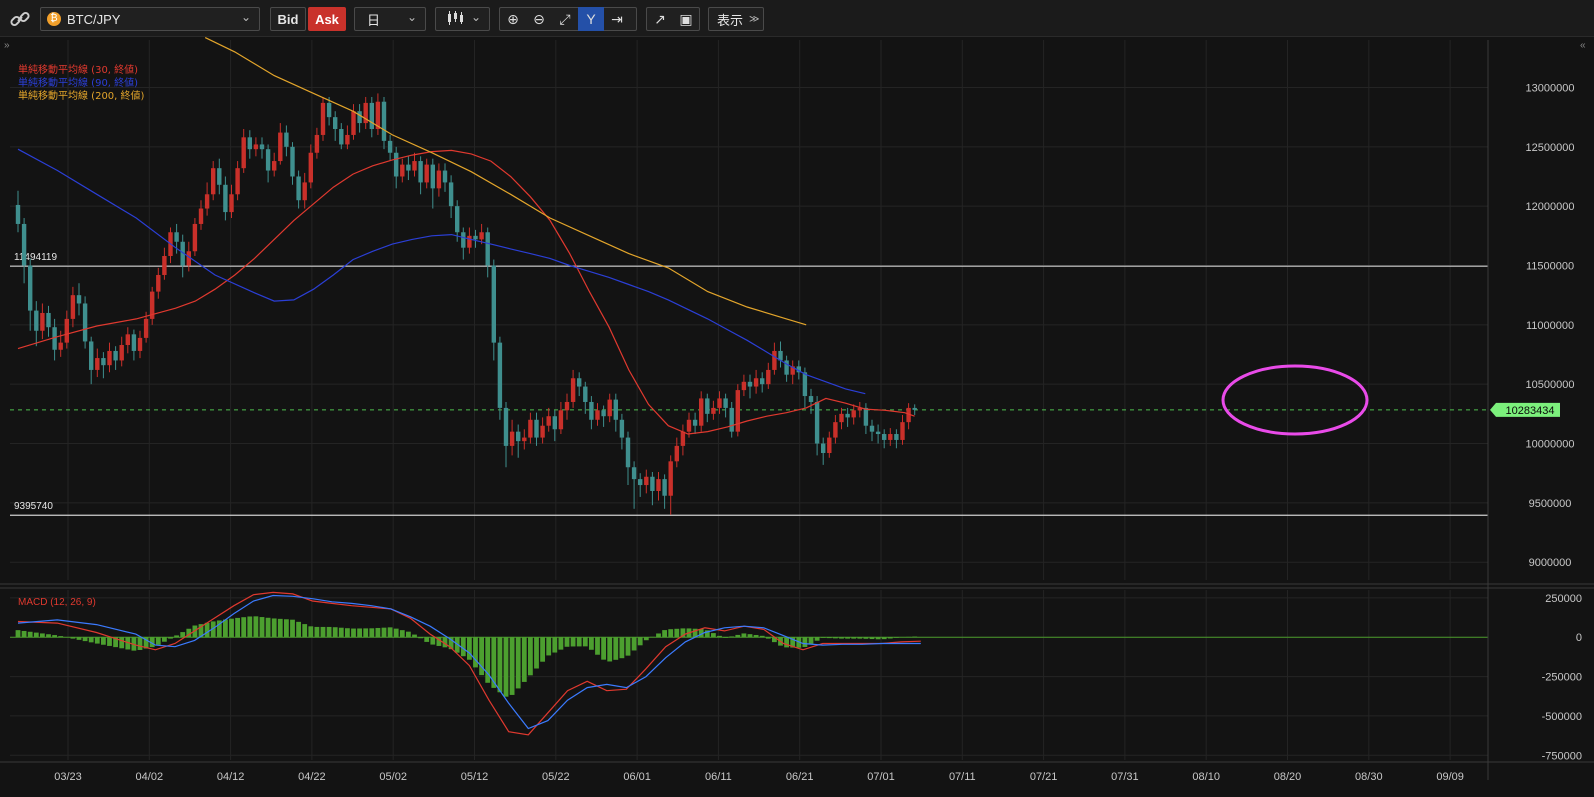 The width and height of the screenshot is (1594, 797). Describe the element at coordinates (513, 18) in the screenshot. I see `zoom-in-icon: ⊕` at that location.